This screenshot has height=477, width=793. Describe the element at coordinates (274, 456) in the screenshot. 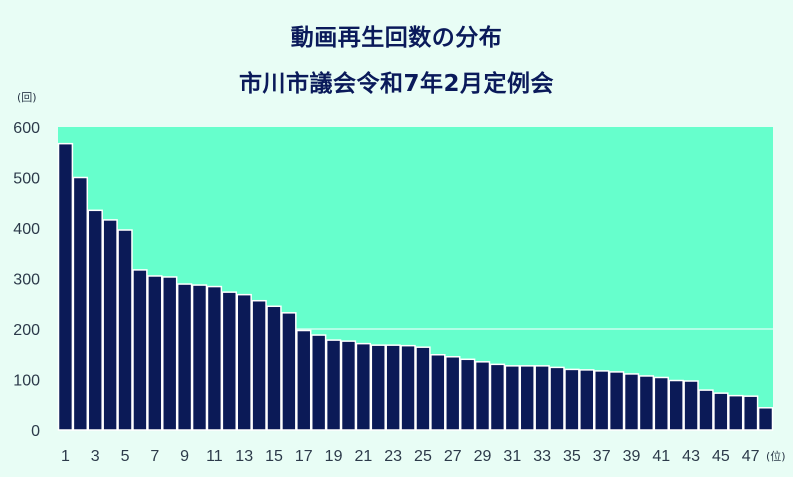

I see `x-tick-label: 15` at that location.